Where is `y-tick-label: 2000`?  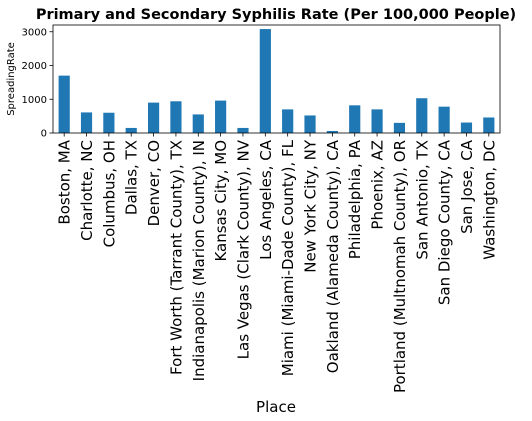
y-tick-label: 2000 is located at coordinates (34, 66).